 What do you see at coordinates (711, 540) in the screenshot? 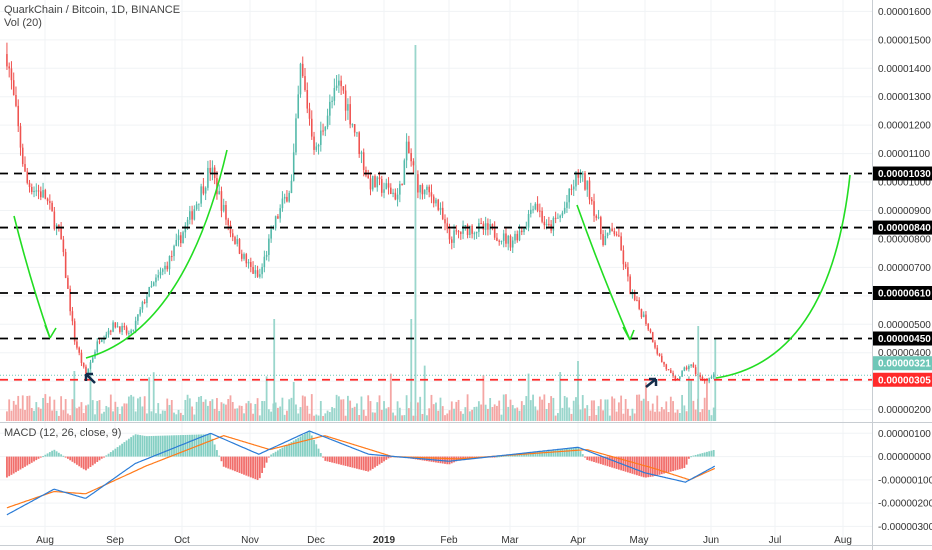
I see `x-tick-label: Jun` at bounding box center [711, 540].